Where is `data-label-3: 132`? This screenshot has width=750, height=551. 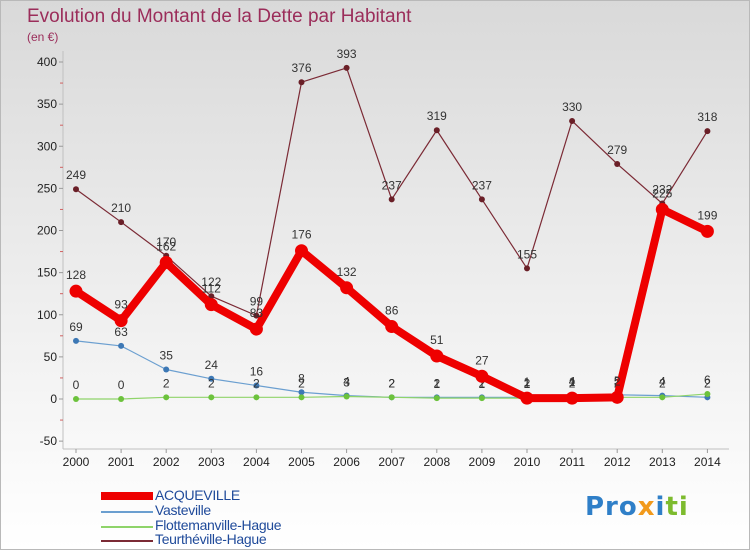 data-label-3: 132 is located at coordinates (347, 272).